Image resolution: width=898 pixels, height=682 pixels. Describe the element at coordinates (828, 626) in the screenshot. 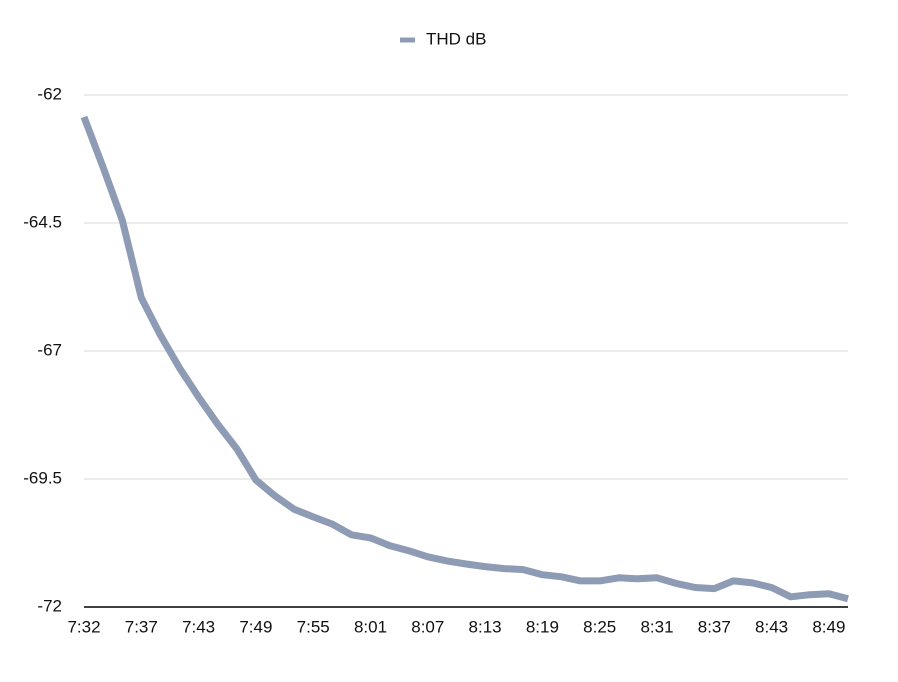

I see `x-tick-label: 8:49` at that location.